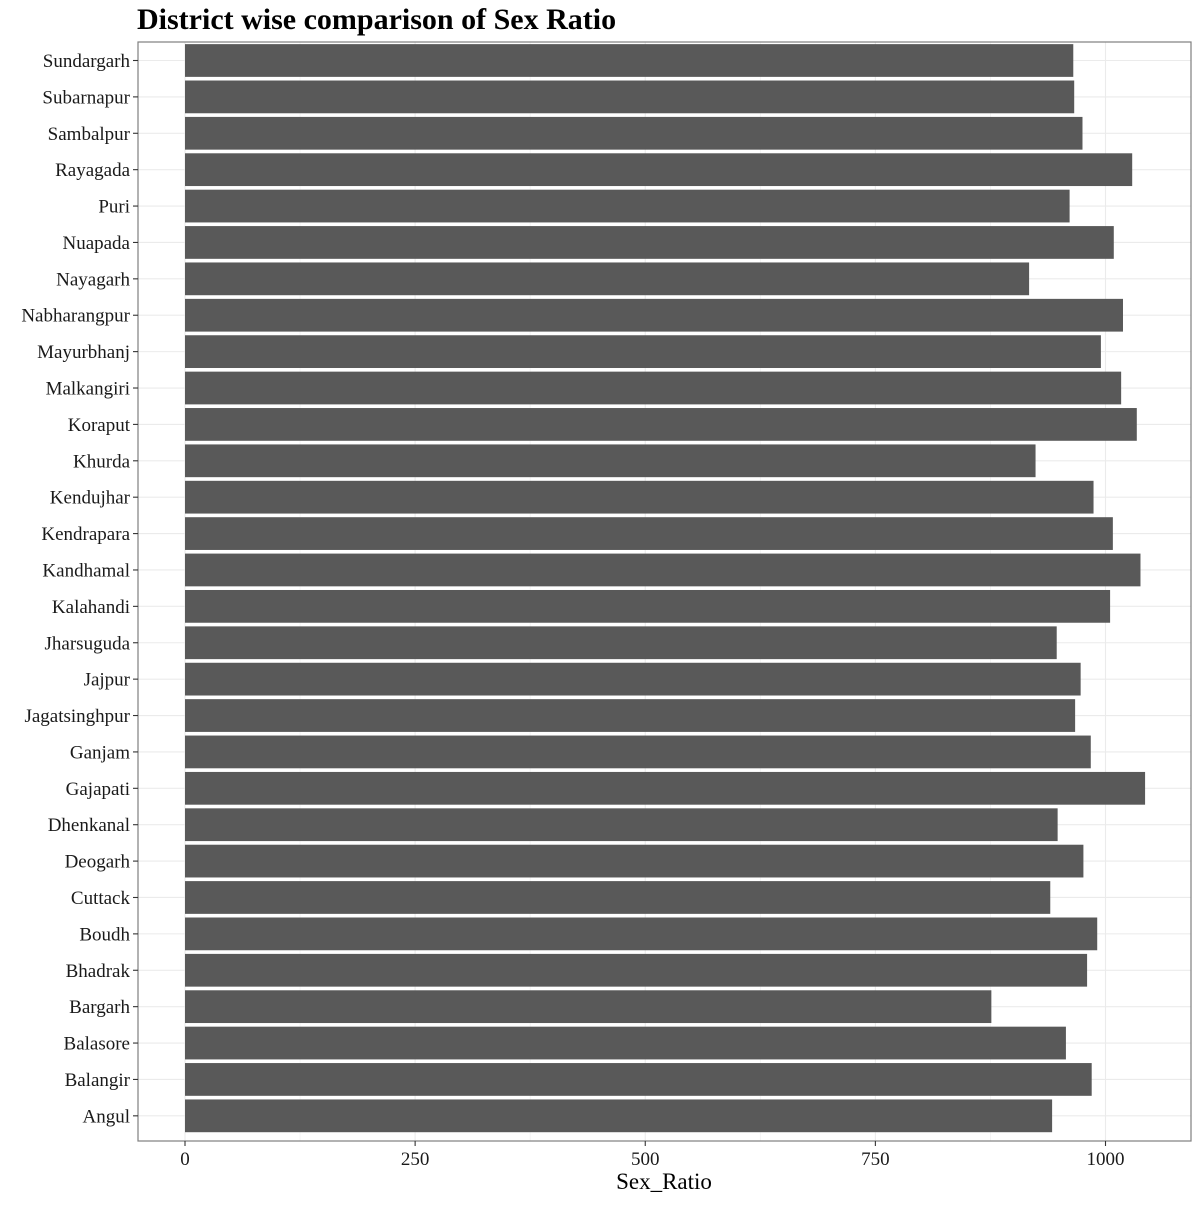 This screenshot has width=1200, height=1205. Describe the element at coordinates (99, 425) in the screenshot. I see `y-tick-label: Koraput` at that location.